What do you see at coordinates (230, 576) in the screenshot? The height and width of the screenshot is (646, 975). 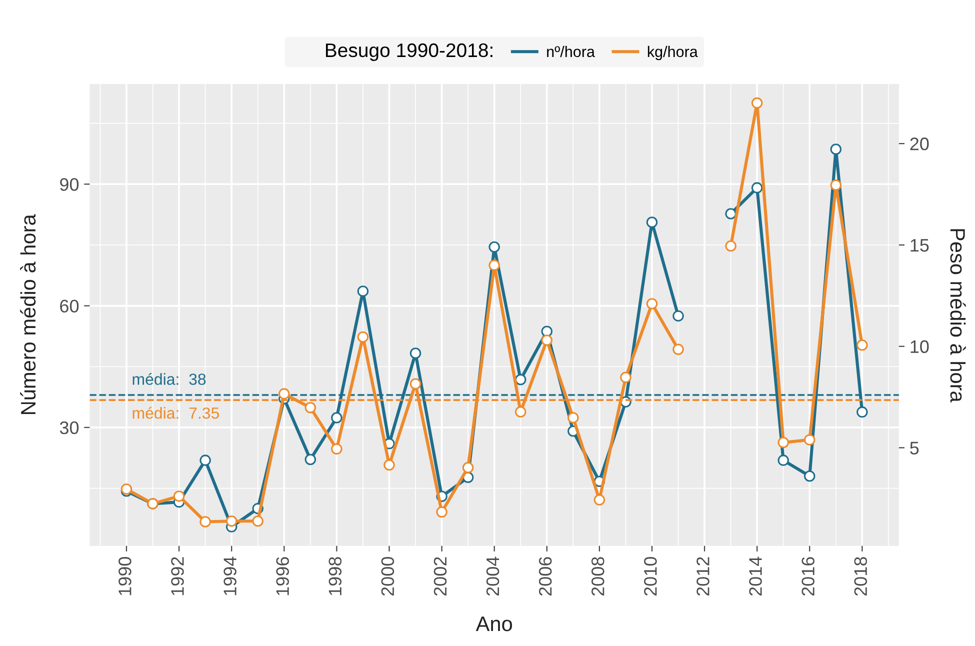 I see `x-tick-label: 1994` at bounding box center [230, 576].